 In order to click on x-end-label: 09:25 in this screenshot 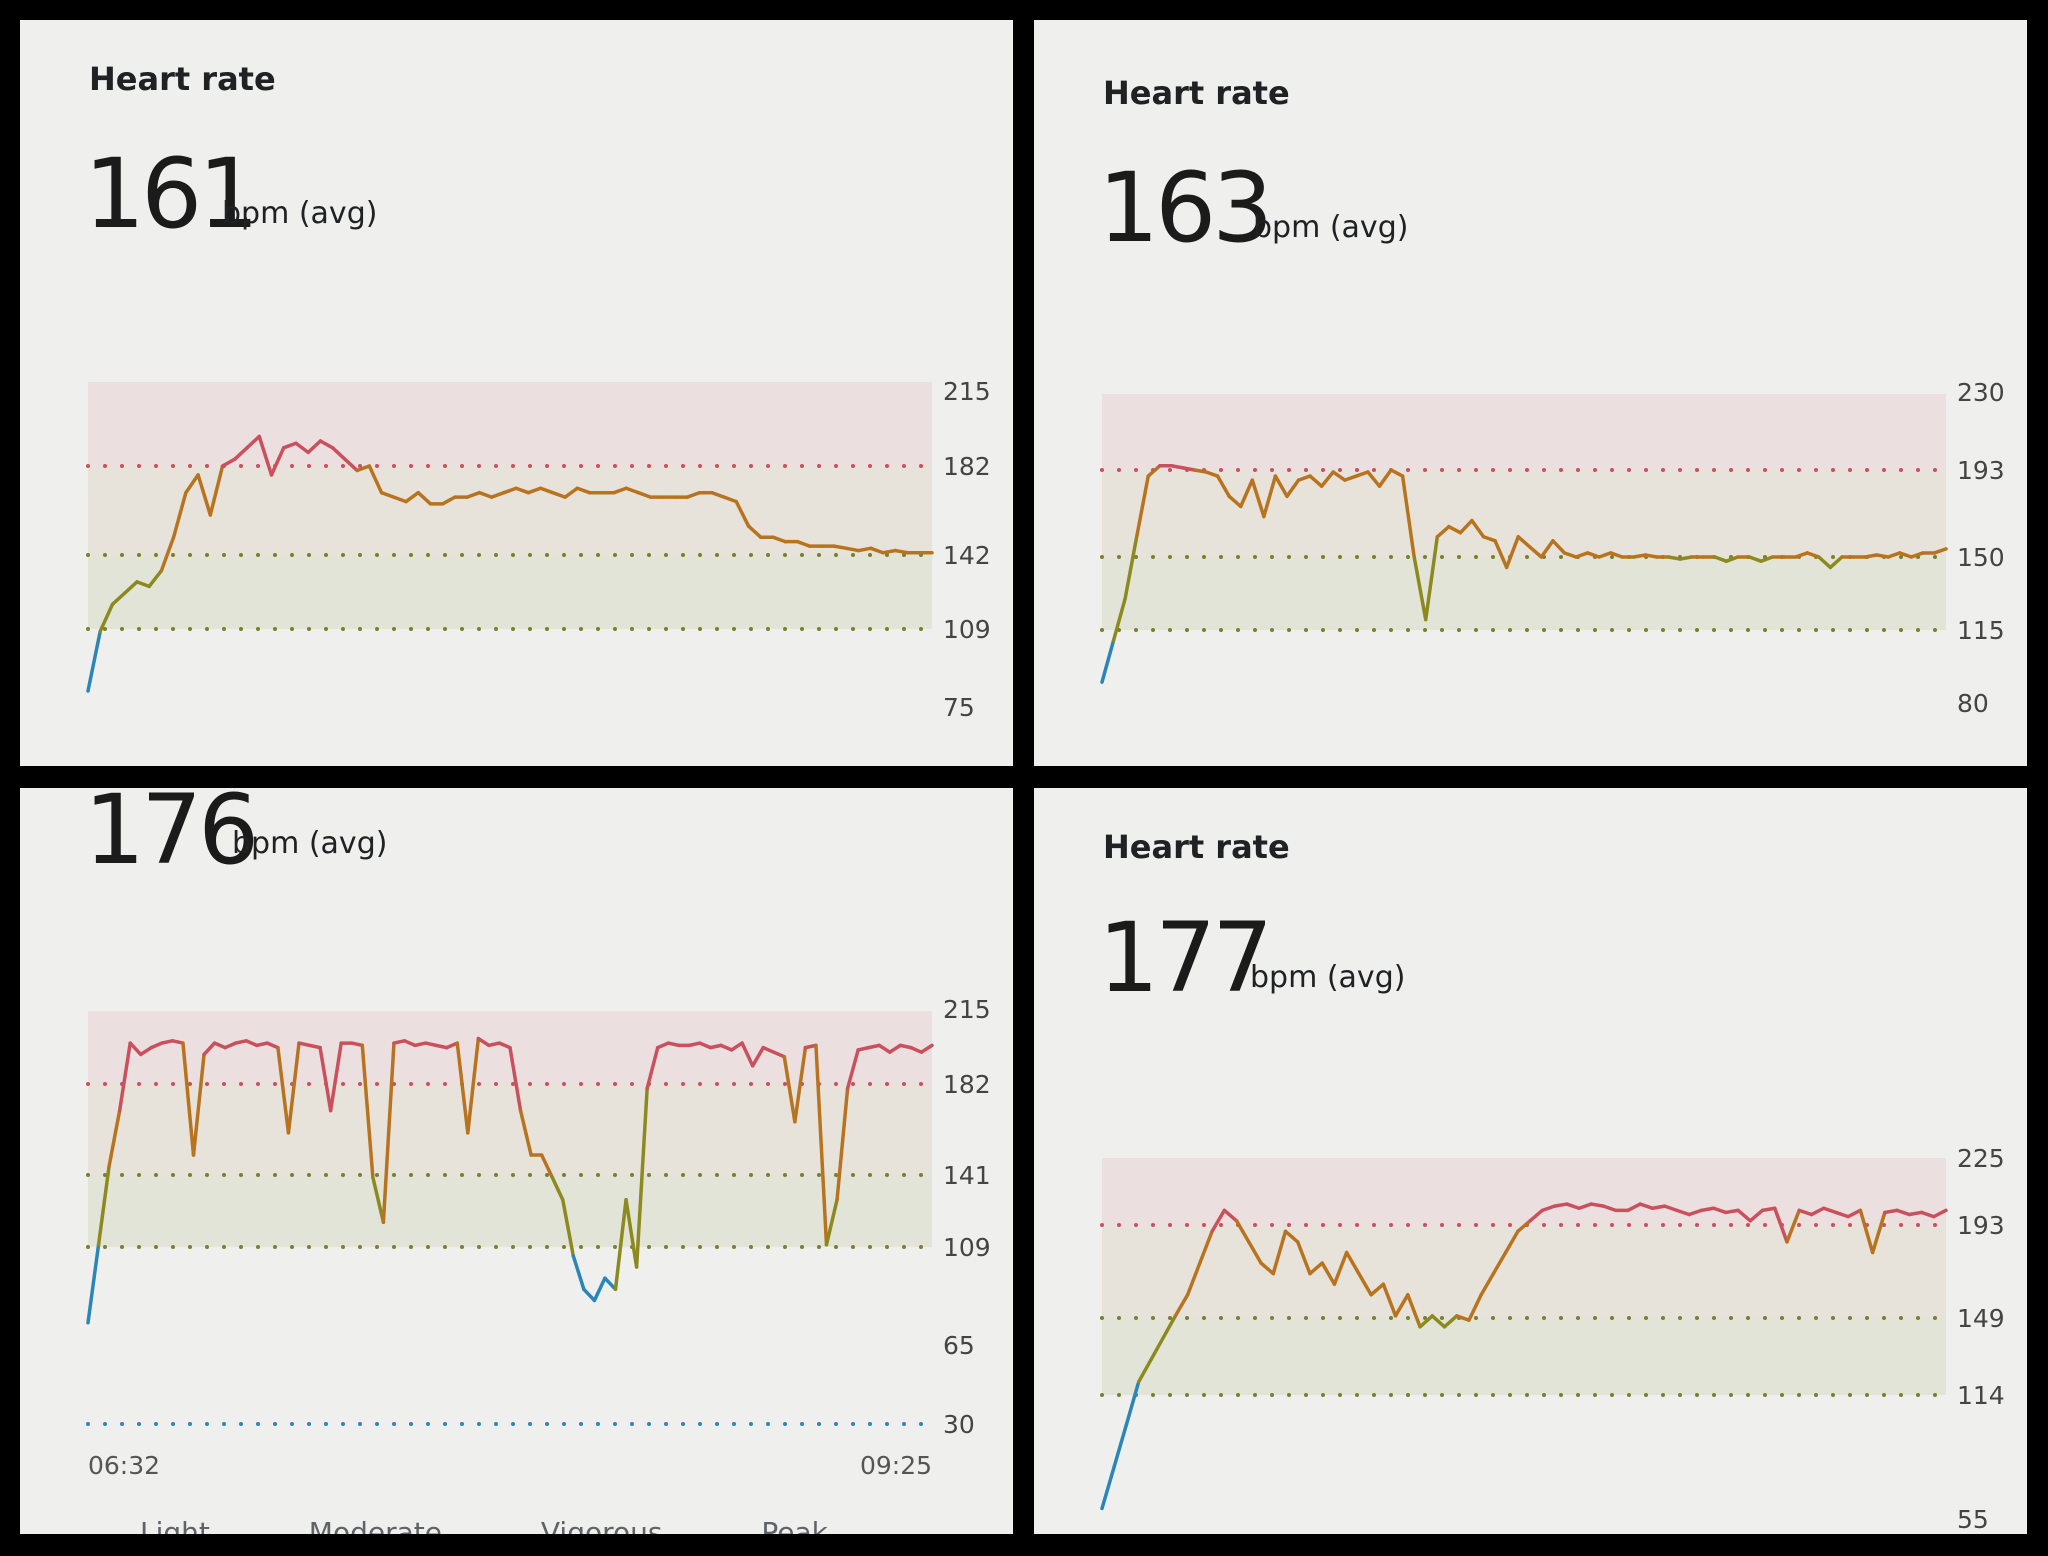, I will do `click(896, 1465)`.